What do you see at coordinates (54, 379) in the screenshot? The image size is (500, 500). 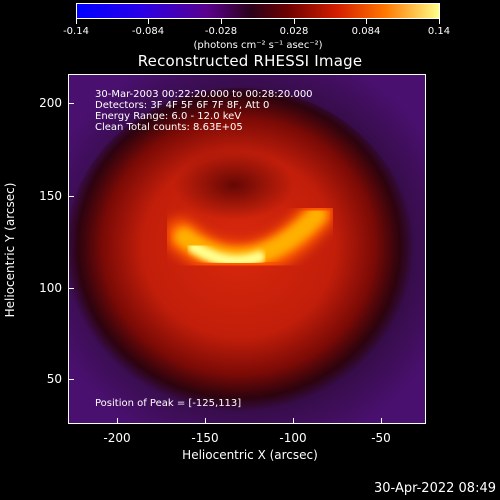 I see `y-tick-label: 50` at bounding box center [54, 379].